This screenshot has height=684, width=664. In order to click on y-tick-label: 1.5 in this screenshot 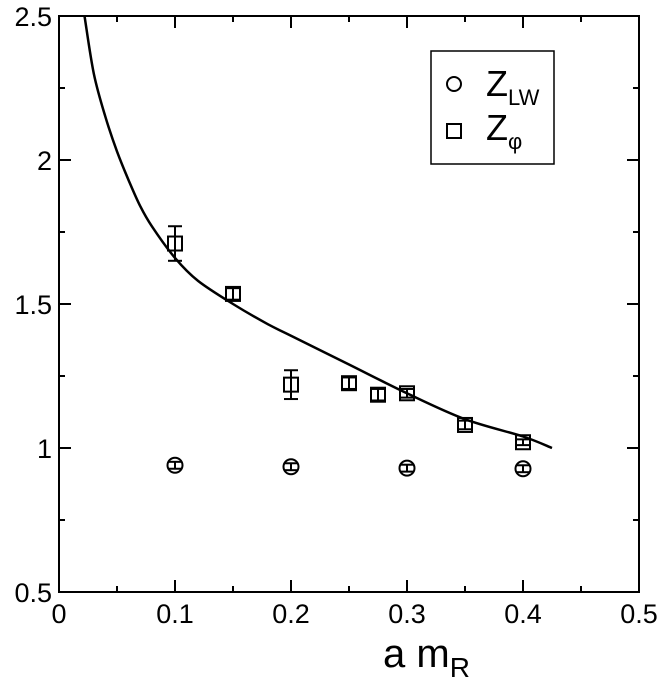, I will do `click(33, 305)`.